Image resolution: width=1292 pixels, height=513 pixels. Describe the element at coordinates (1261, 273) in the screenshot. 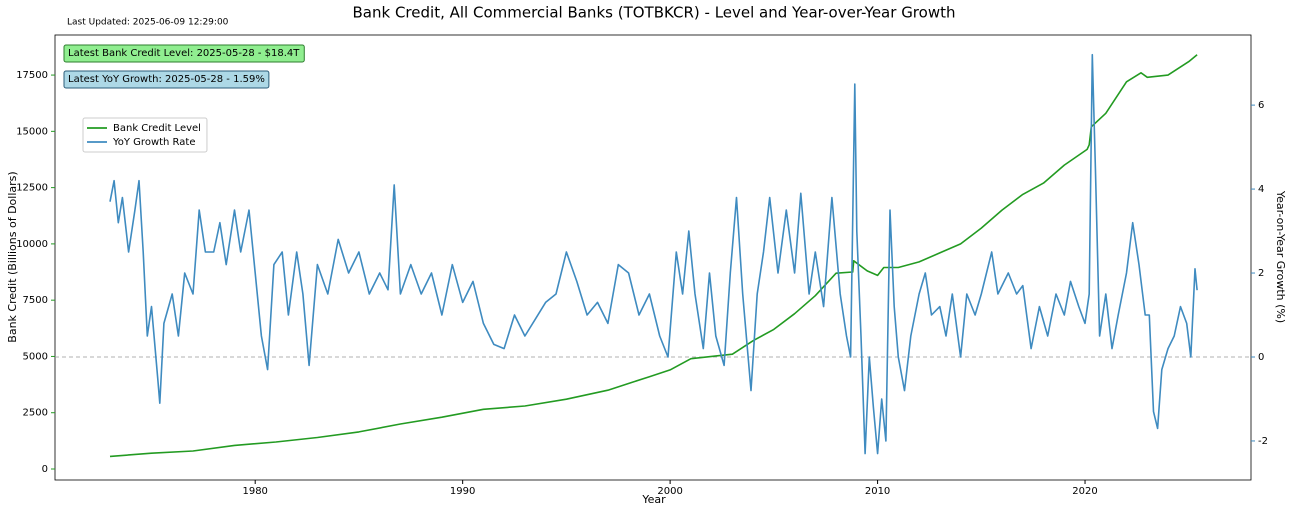

I see `y2-tick-label: 2` at that location.